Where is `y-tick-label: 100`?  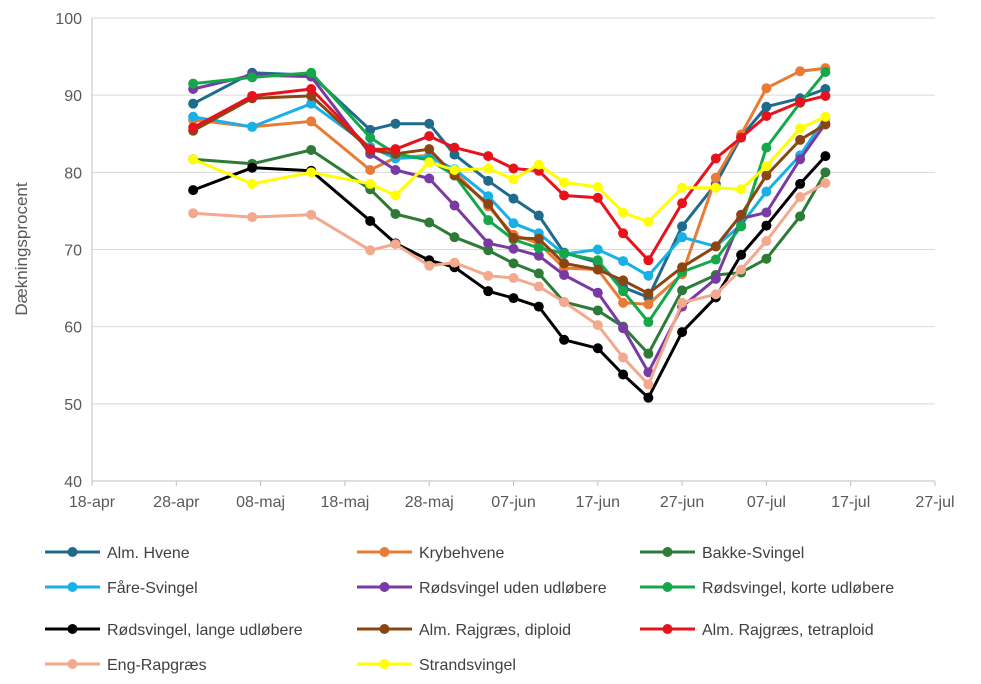 y-tick-label: 100 is located at coordinates (68, 19).